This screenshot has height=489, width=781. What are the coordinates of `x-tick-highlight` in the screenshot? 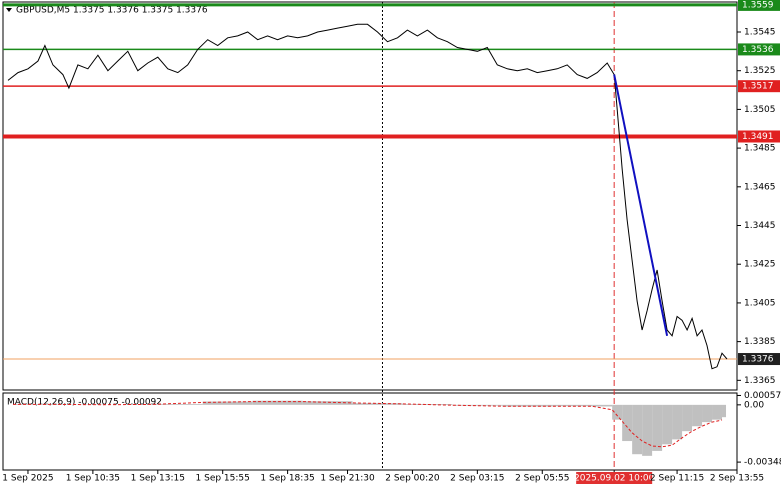 It's located at (614, 478).